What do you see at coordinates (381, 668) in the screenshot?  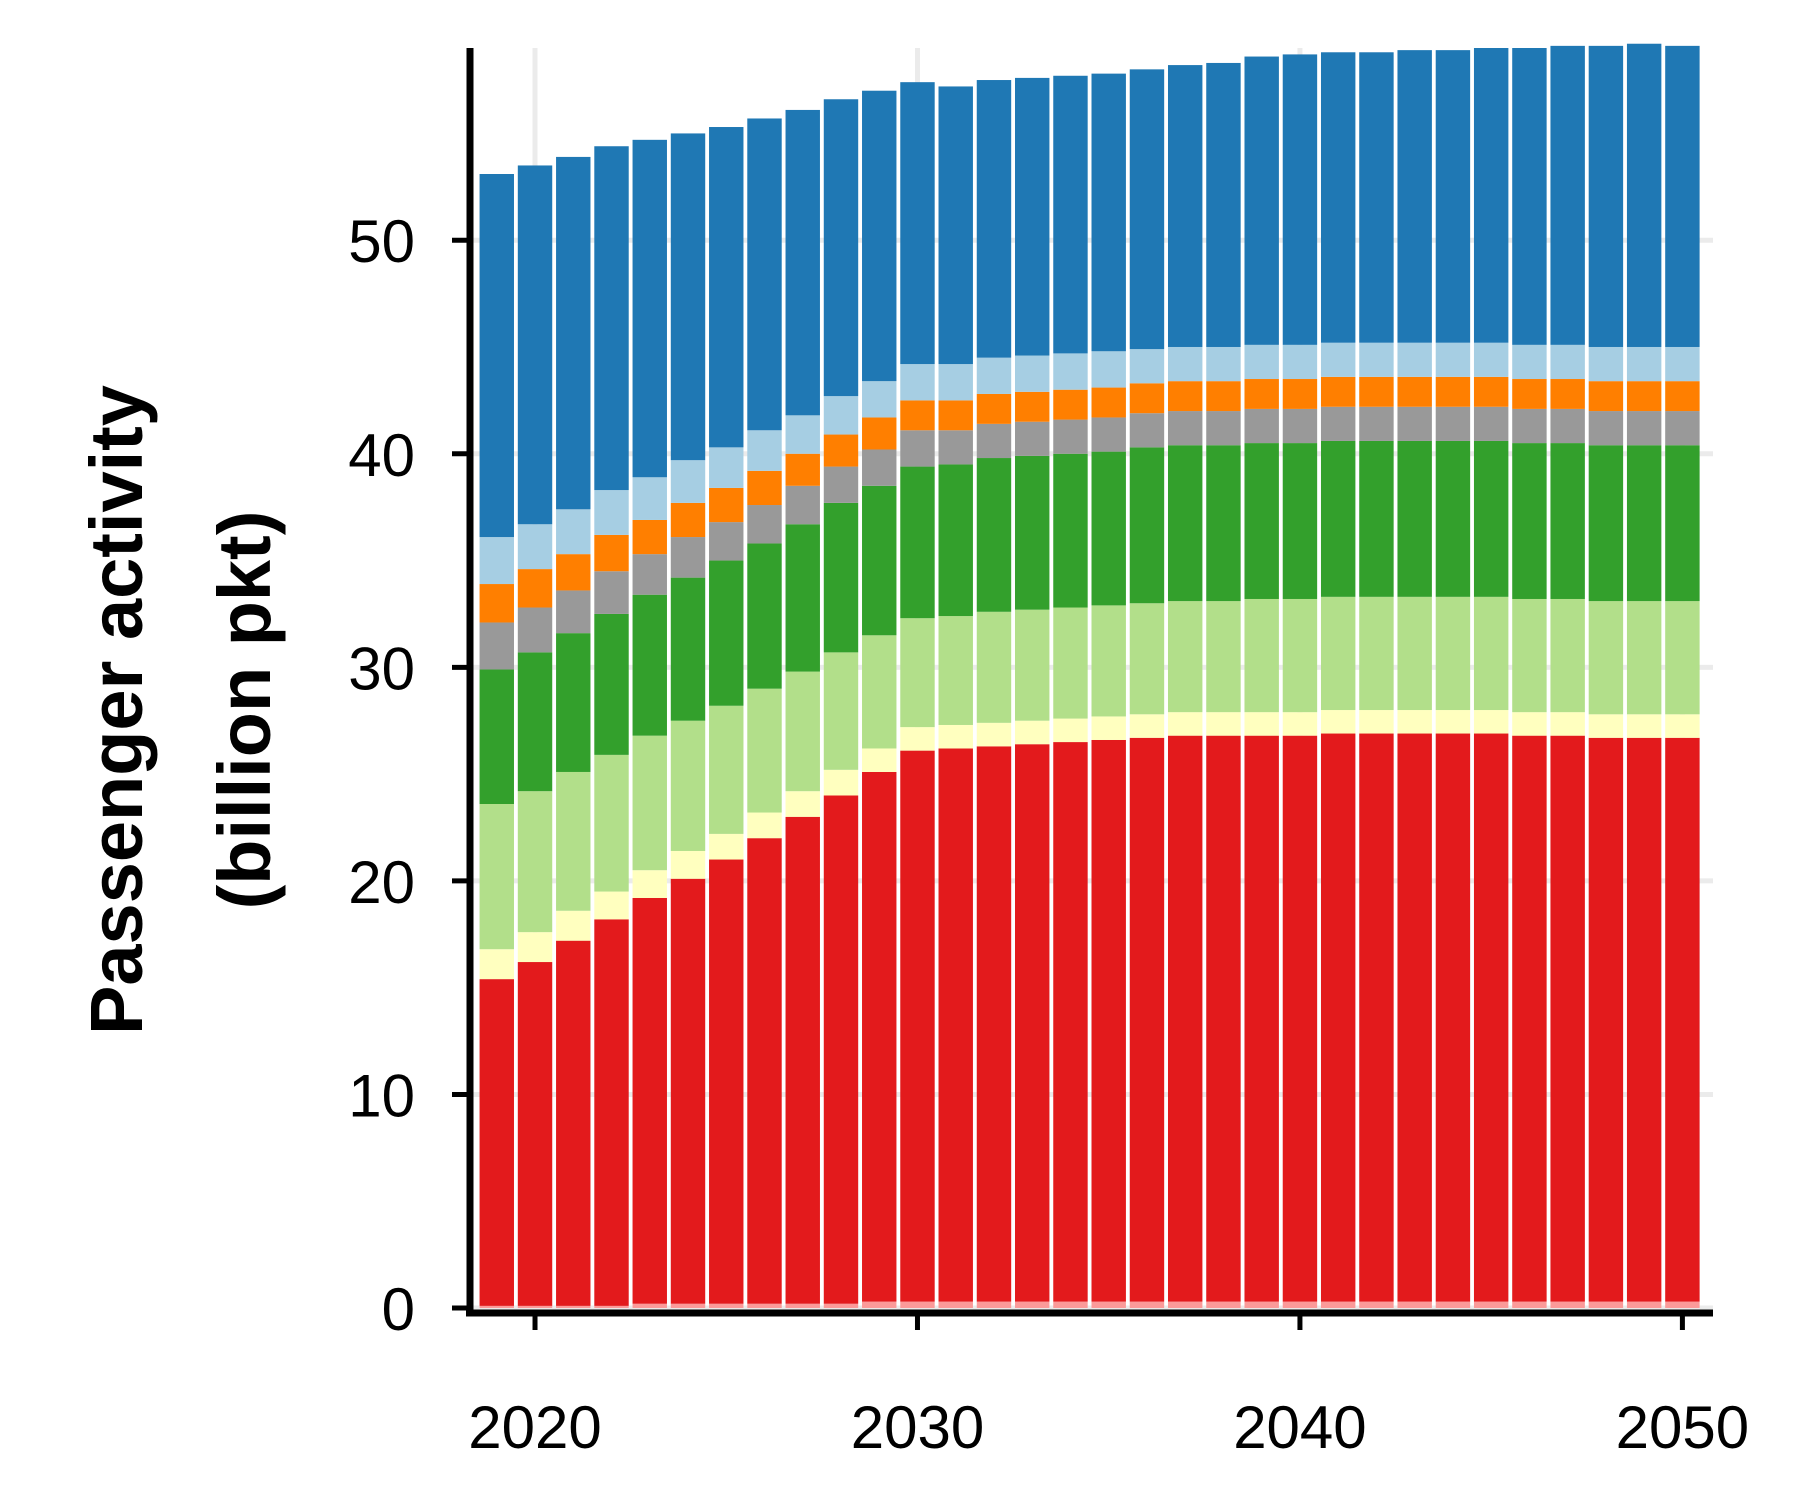 I see `y-tick-label-30: 30` at bounding box center [381, 668].